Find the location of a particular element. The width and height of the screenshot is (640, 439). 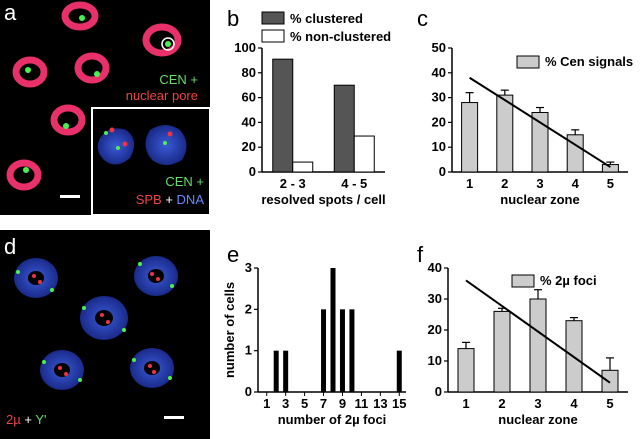

x-tick-label: 13 is located at coordinates (380, 403).